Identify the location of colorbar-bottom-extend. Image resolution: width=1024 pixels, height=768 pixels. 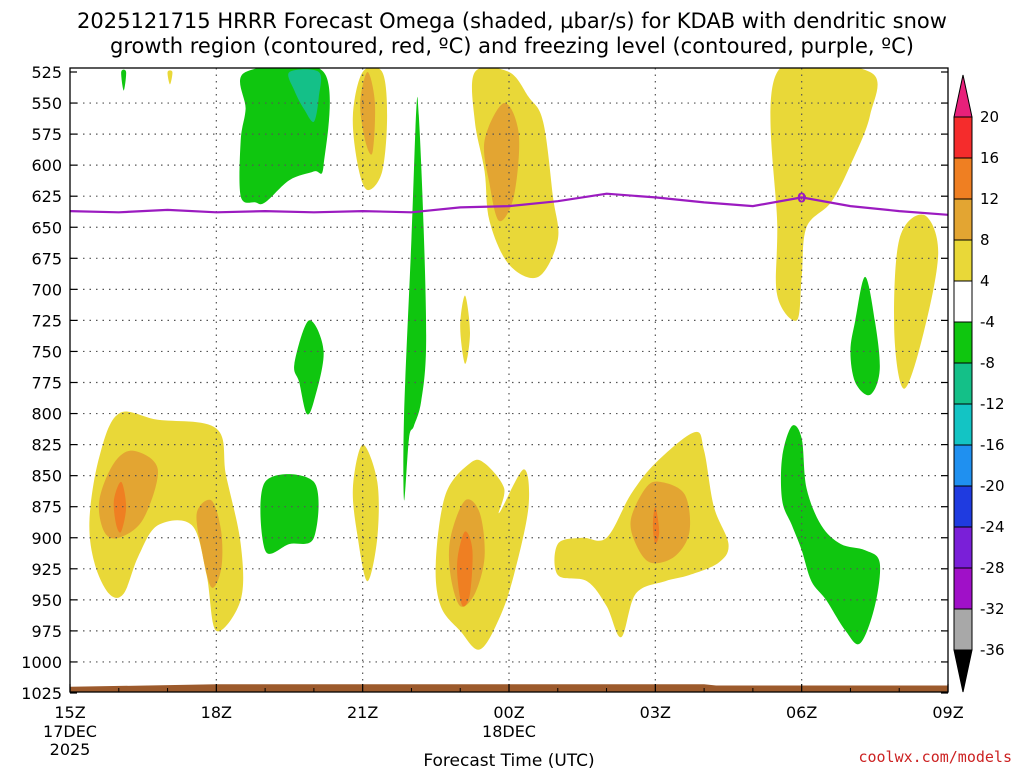
(963, 671).